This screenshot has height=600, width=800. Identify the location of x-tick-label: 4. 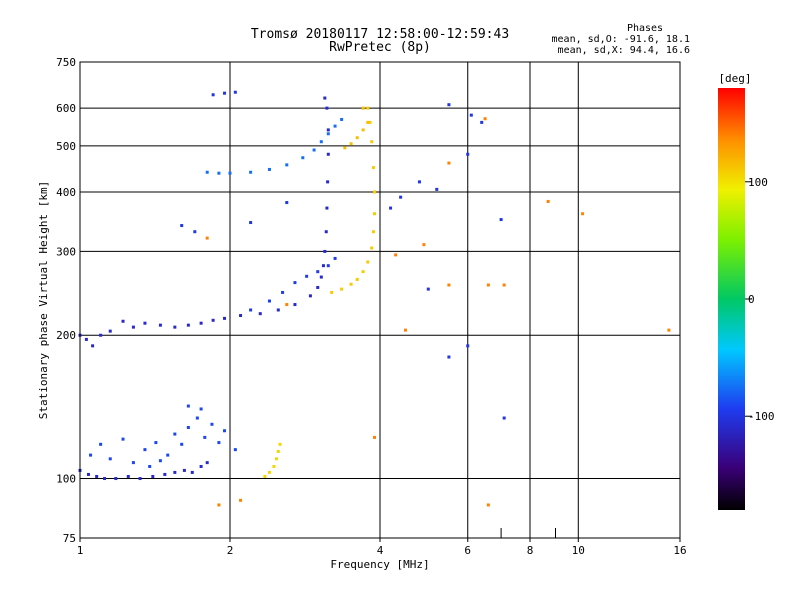
(380, 550).